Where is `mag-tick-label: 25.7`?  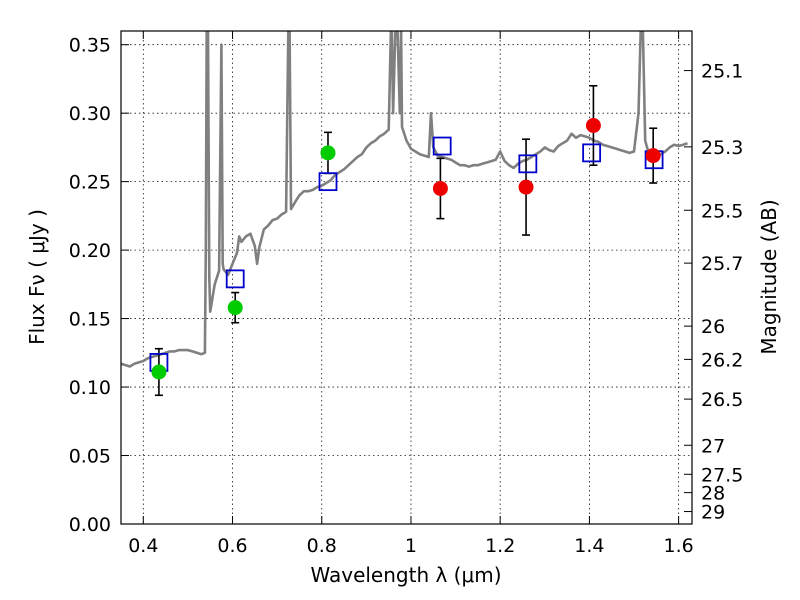
mag-tick-label: 25.7 is located at coordinates (722, 264).